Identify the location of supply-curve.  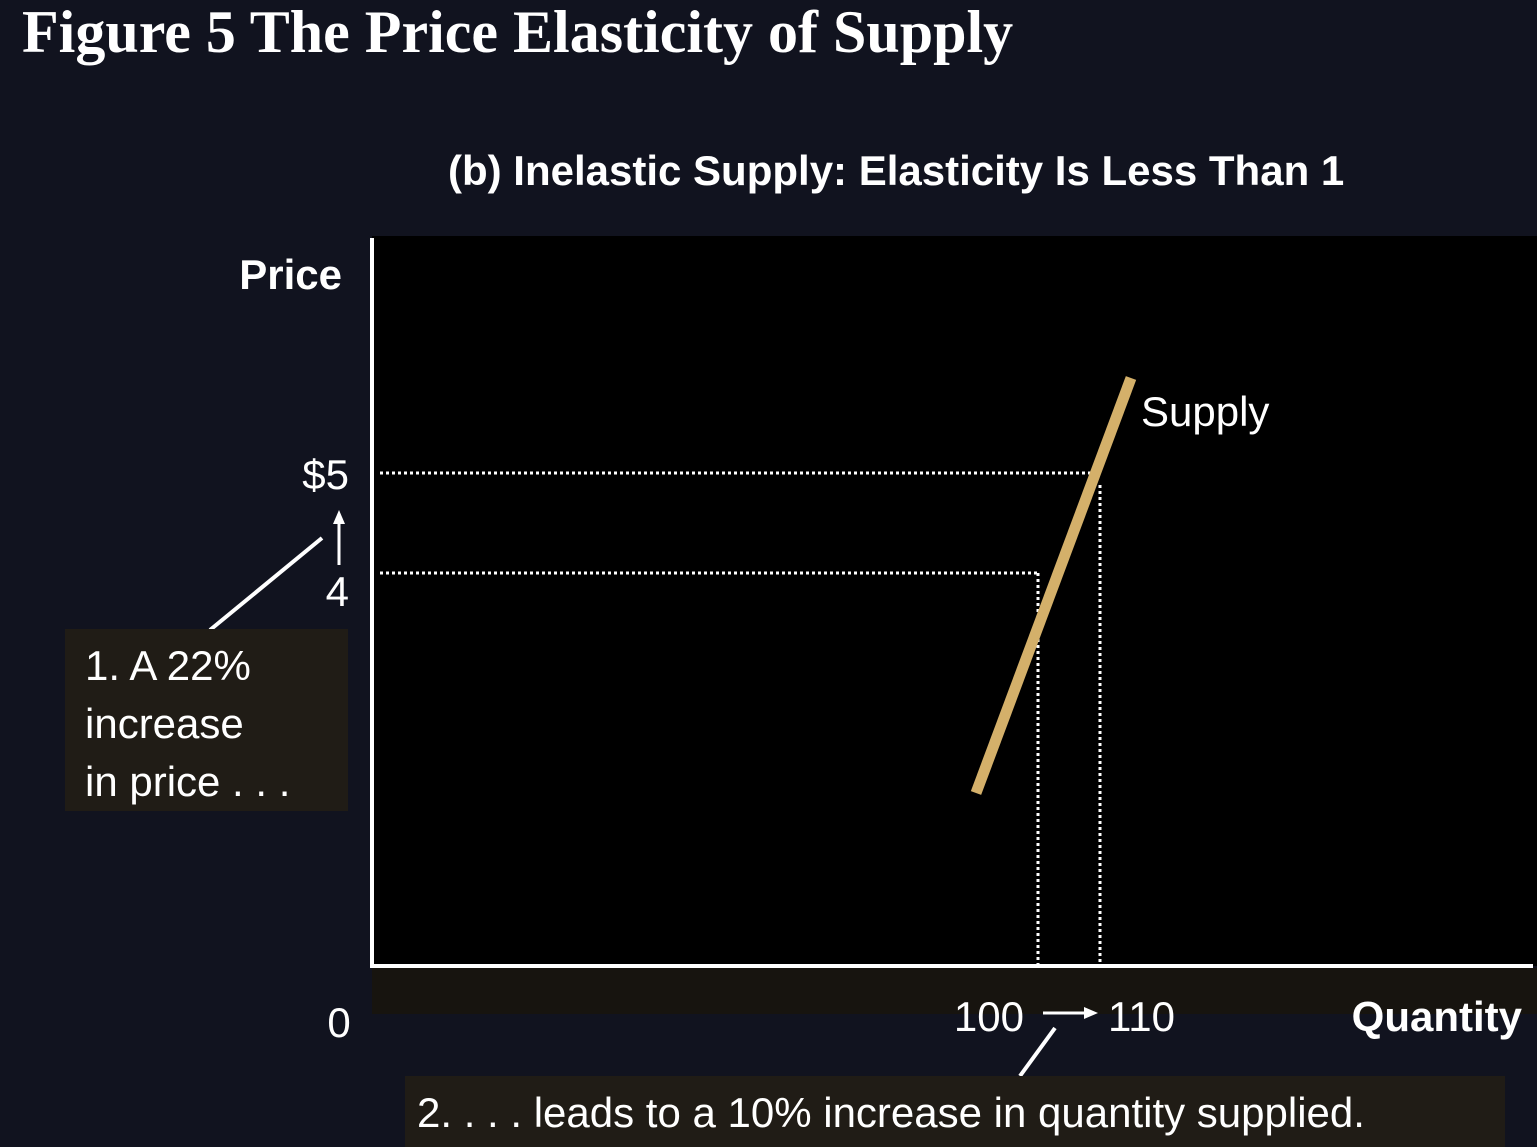
(1053, 585).